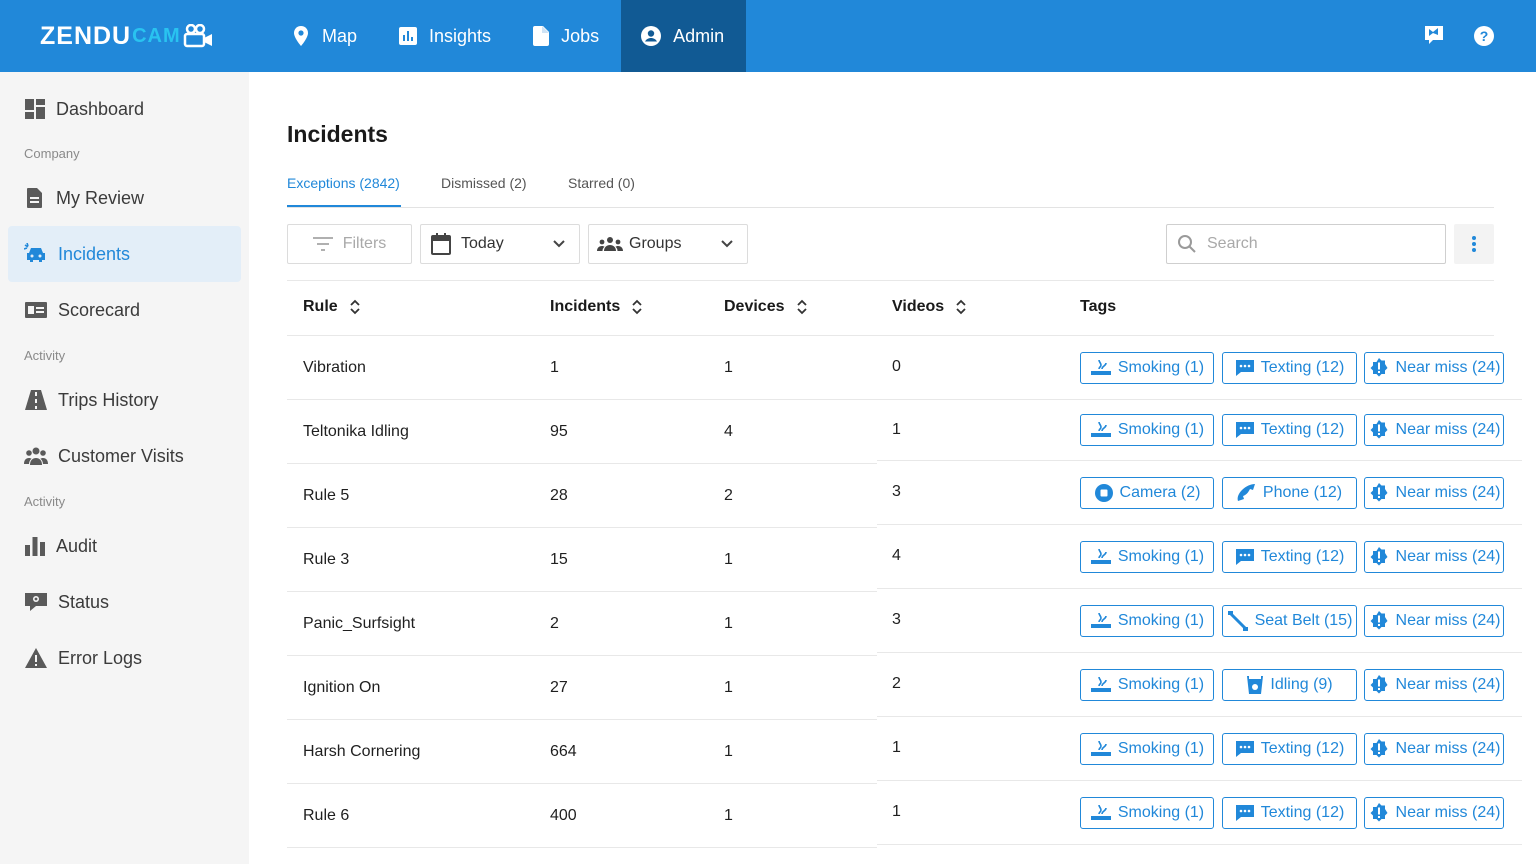 The image size is (1536, 864). Describe the element at coordinates (322, 244) in the screenshot. I see `filter-icon` at that location.